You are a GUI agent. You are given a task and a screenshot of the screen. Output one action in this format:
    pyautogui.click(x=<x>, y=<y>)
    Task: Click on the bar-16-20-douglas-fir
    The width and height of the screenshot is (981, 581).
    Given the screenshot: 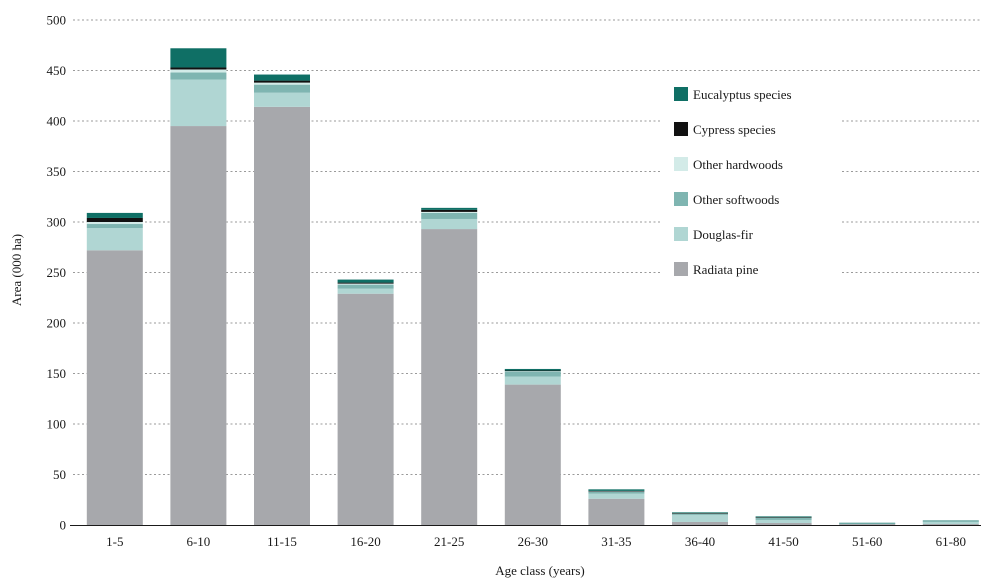 What is the action you would take?
    pyautogui.click(x=365, y=291)
    